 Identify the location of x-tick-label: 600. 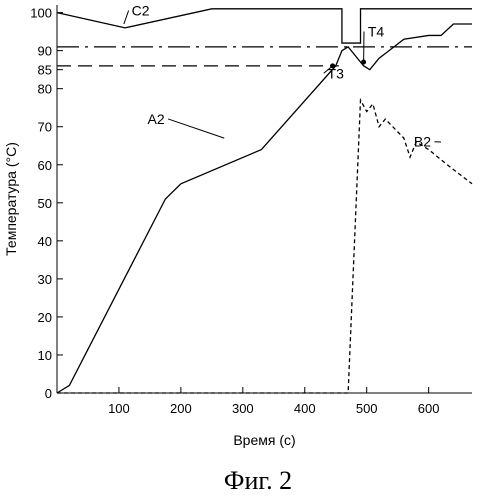
(429, 408).